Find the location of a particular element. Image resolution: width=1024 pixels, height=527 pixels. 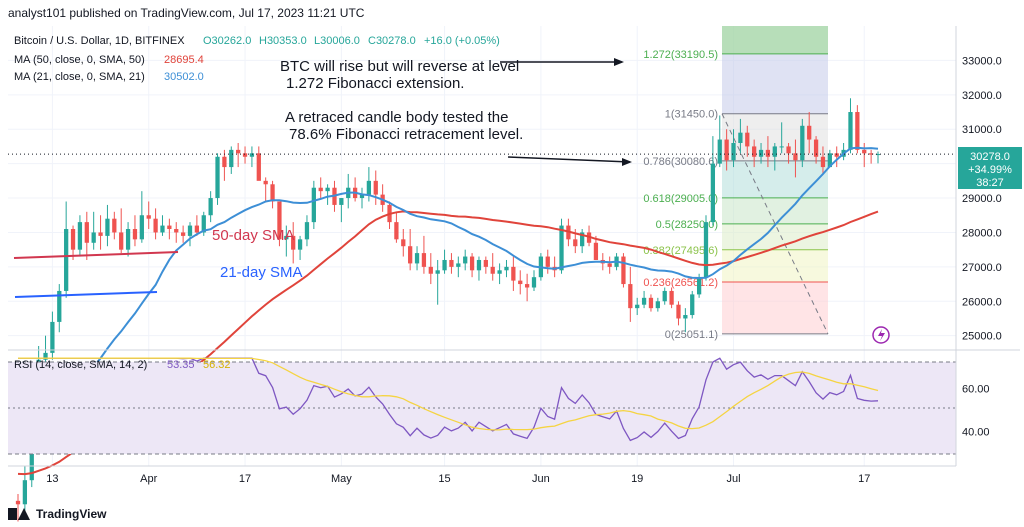

price-tick-label: 32000.0 is located at coordinates (982, 96).